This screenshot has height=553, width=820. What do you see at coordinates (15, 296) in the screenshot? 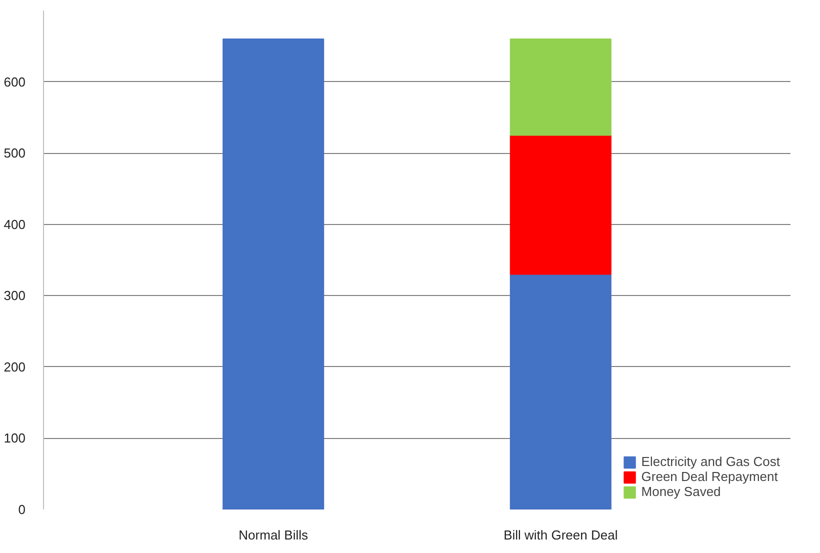
I see `y-tick-label: 300` at bounding box center [15, 296].